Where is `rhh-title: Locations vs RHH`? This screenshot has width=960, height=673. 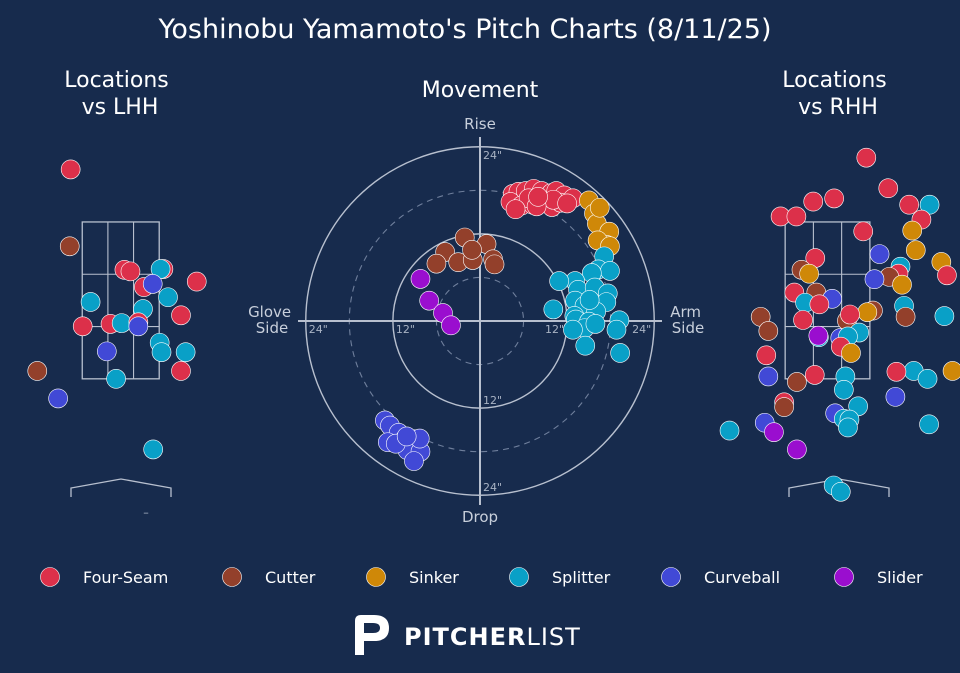
rhh-title: Locations vs RHH is located at coordinates (838, 94).